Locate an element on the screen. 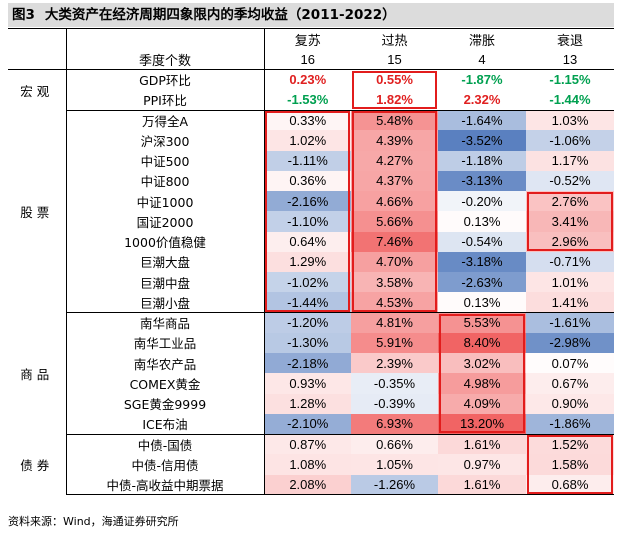 This screenshot has height=536, width=621. value-cell: -2.18% is located at coordinates (307, 363).